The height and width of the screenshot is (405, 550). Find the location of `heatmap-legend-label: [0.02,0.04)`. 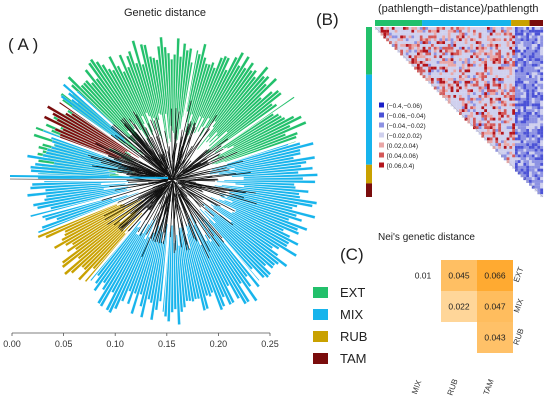

heatmap-legend-label: [0.02,0.04) is located at coordinates (402, 146).